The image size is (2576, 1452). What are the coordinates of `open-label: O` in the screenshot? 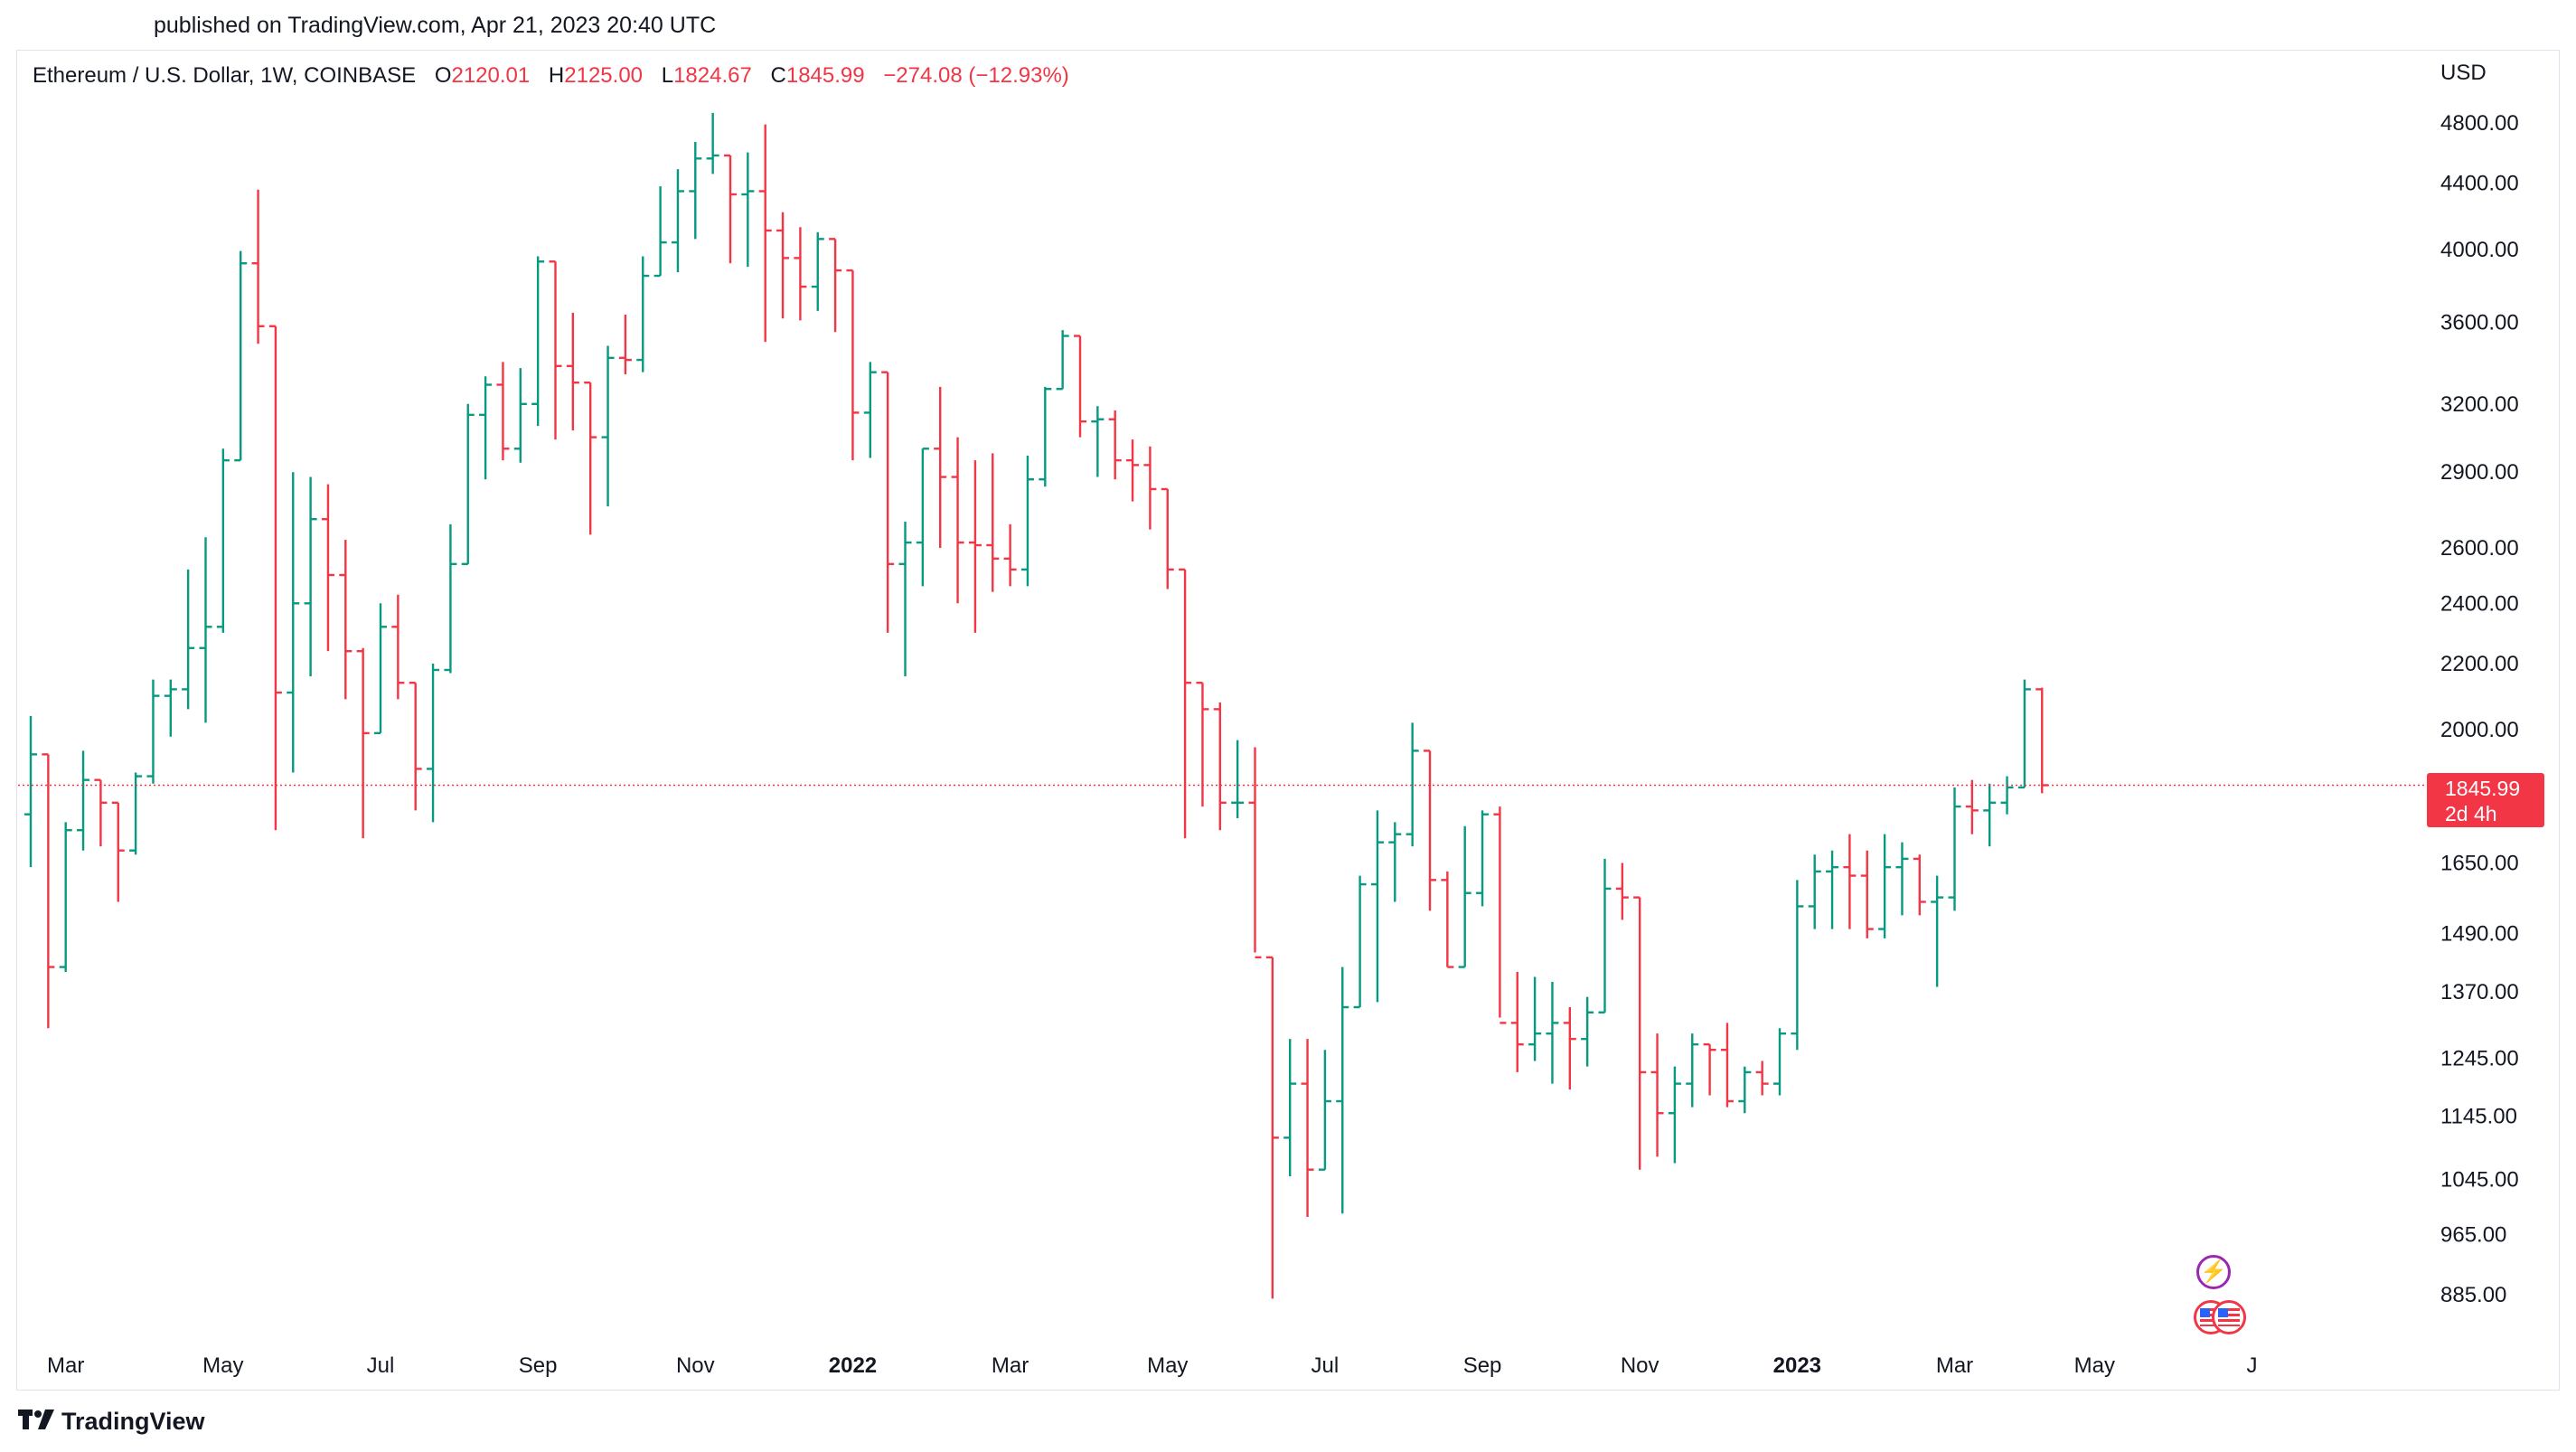 It's located at (443, 75).